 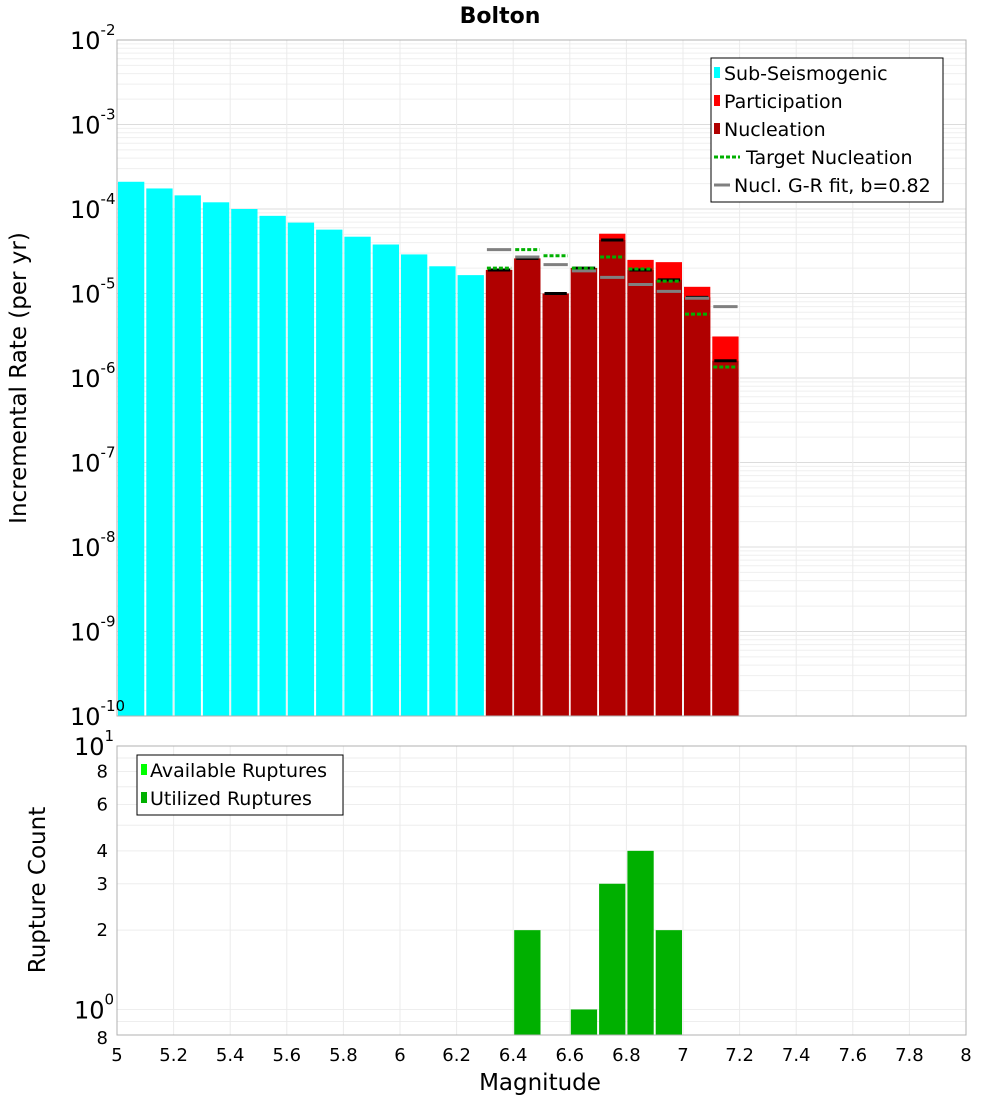 What do you see at coordinates (144, 769) in the screenshot?
I see `legend-swatch-available` at bounding box center [144, 769].